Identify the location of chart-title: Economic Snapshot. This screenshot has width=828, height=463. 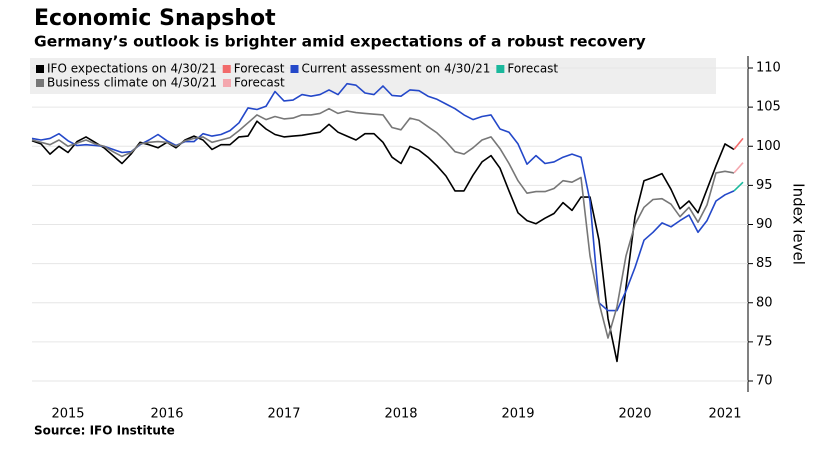
(155, 18).